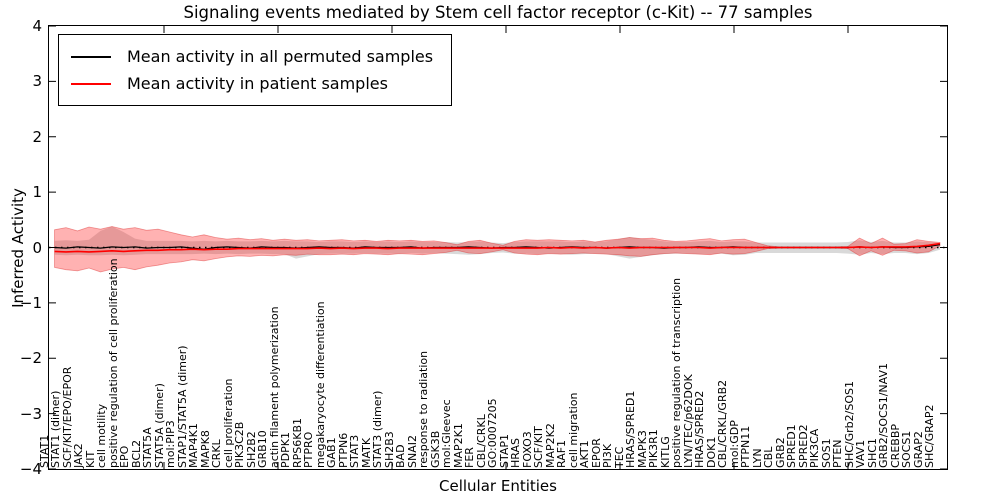 Image resolution: width=1000 pixels, height=500 pixels. I want to click on x-tick-label: MATK, so click(366, 452).